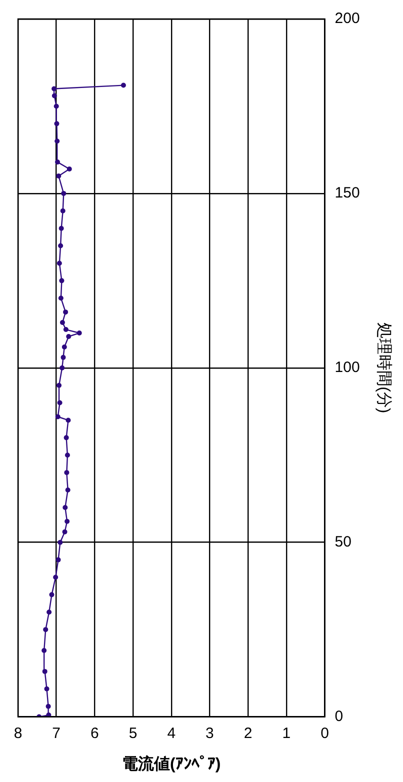 Image resolution: width=403 pixels, height=782 pixels. I want to click on y-axis-title: 処理時間(分), so click(383, 368).